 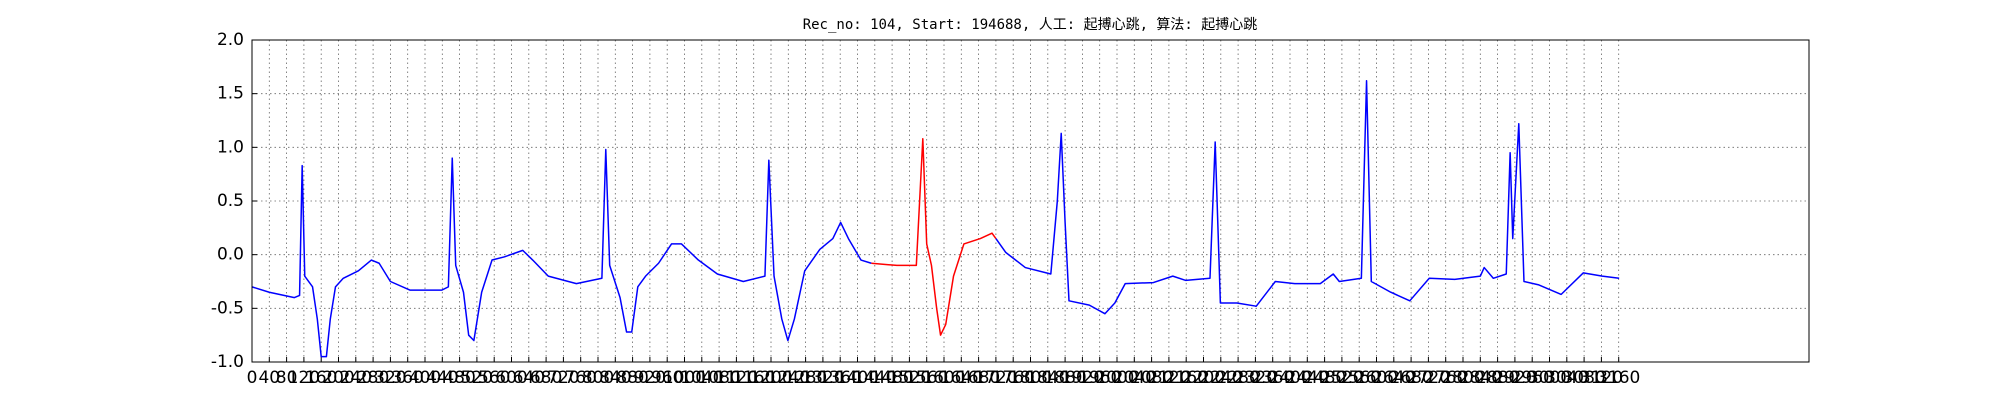 What do you see at coordinates (580, 378) in the screenshot?
I see `x-tick-label: 760` at bounding box center [580, 378].